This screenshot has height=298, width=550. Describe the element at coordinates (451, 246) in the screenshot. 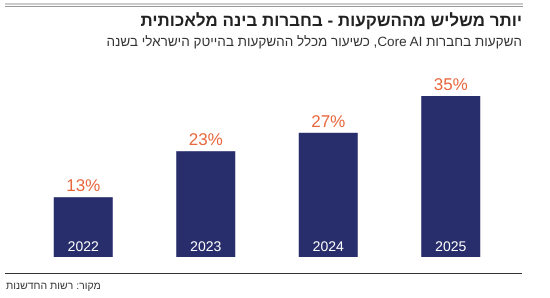

I see `x-tick-label: 2025` at that location.